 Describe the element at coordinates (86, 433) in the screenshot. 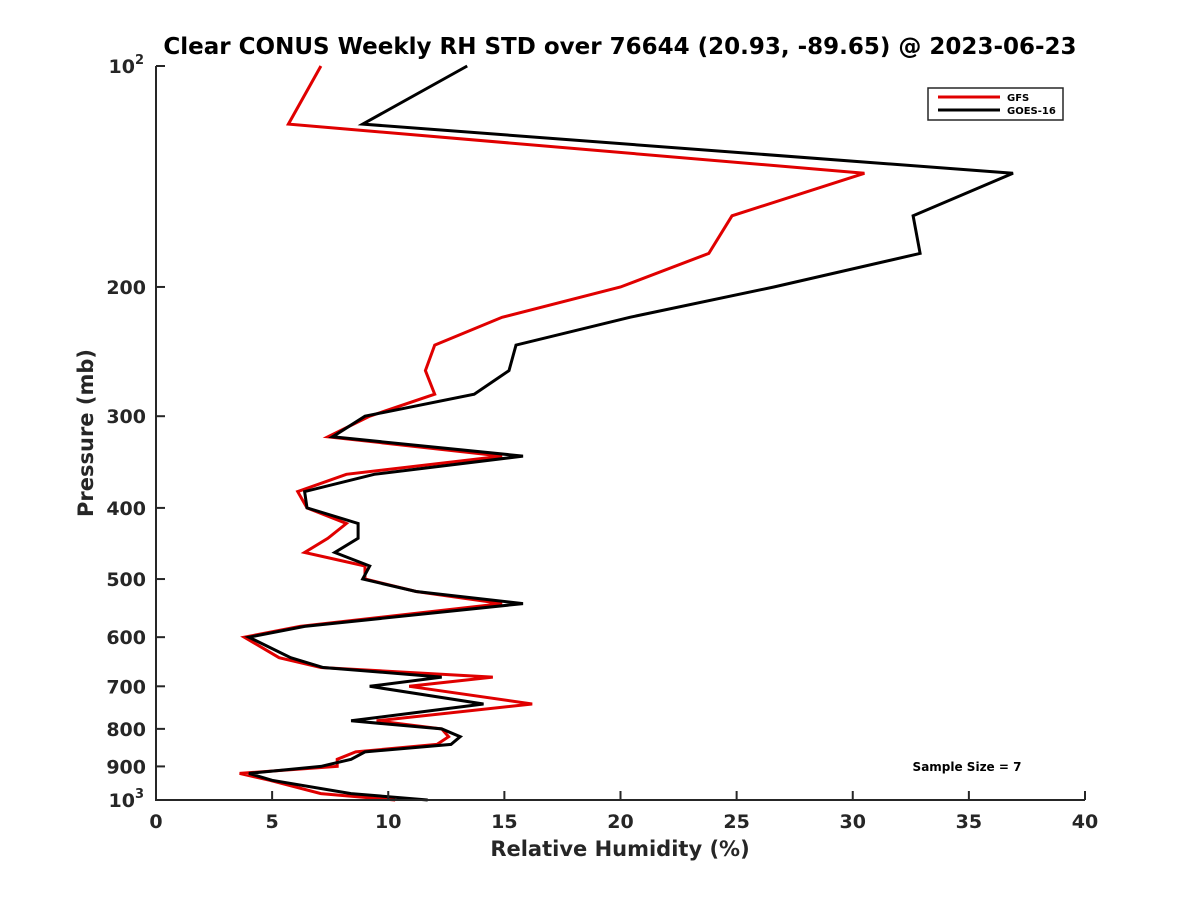

I see `y-axis-label: Pressure (mb)` at that location.